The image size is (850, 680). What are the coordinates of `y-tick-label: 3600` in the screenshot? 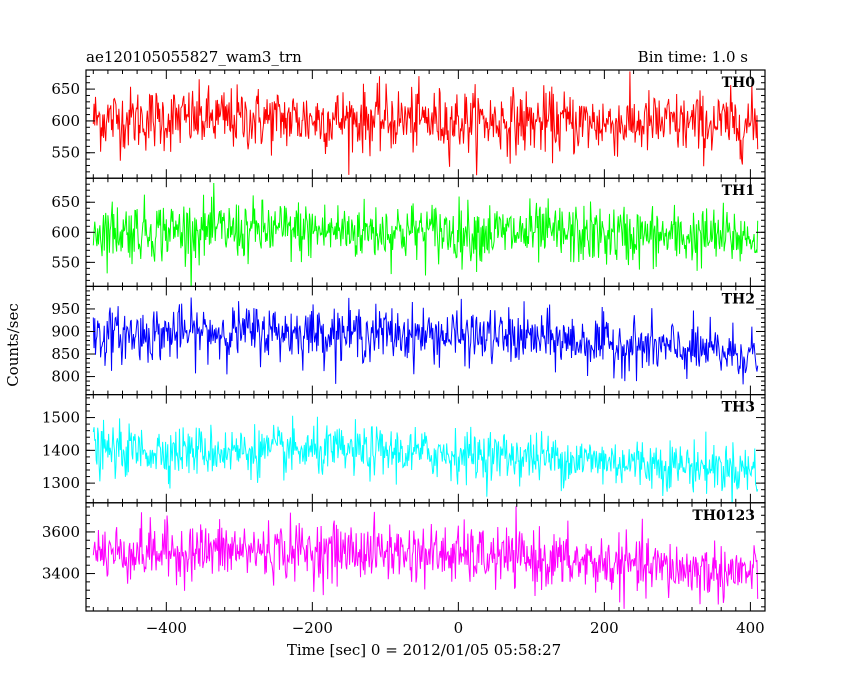 It's located at (61, 532).